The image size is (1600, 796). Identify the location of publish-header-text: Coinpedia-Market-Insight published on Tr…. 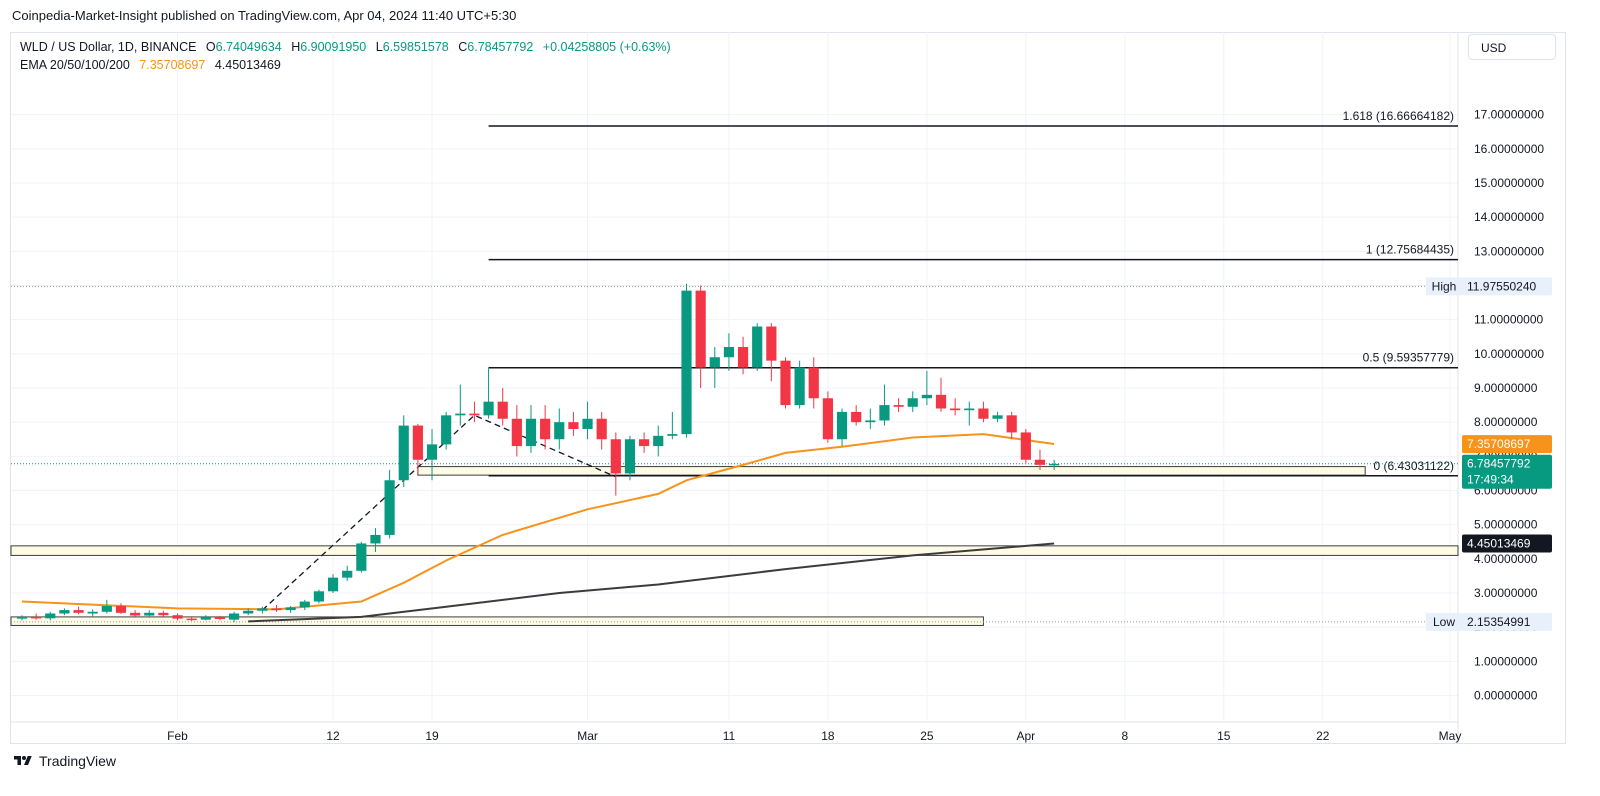
(264, 15).